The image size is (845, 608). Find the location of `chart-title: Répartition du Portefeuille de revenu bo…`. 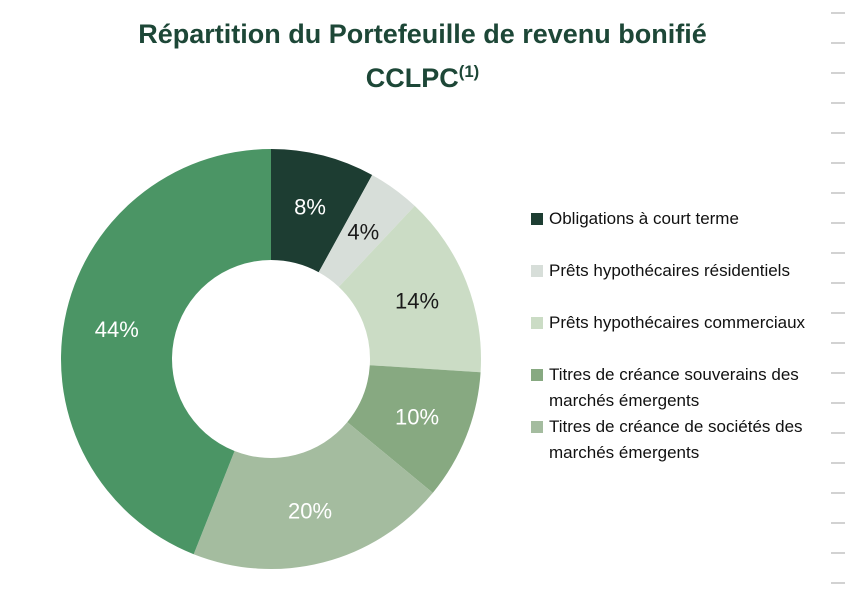

chart-title: Répartition du Portefeuille de revenu bo… is located at coordinates (422, 56).